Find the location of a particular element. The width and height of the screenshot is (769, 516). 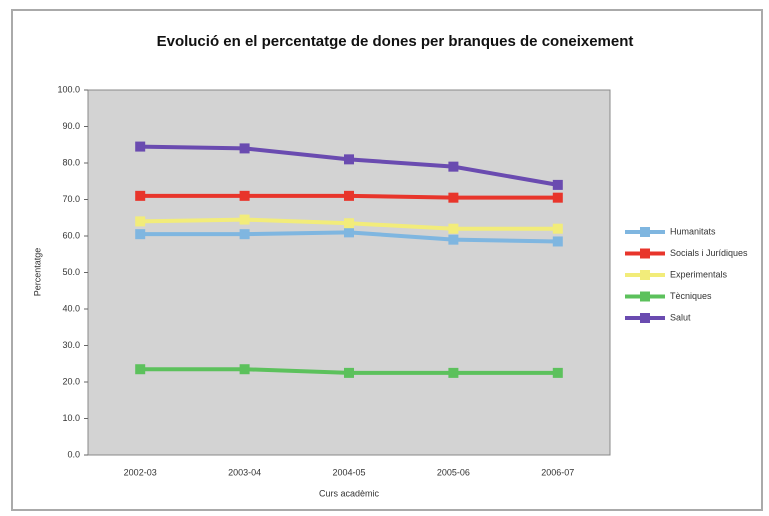

y-tick-label: 70.0 is located at coordinates (71, 199).